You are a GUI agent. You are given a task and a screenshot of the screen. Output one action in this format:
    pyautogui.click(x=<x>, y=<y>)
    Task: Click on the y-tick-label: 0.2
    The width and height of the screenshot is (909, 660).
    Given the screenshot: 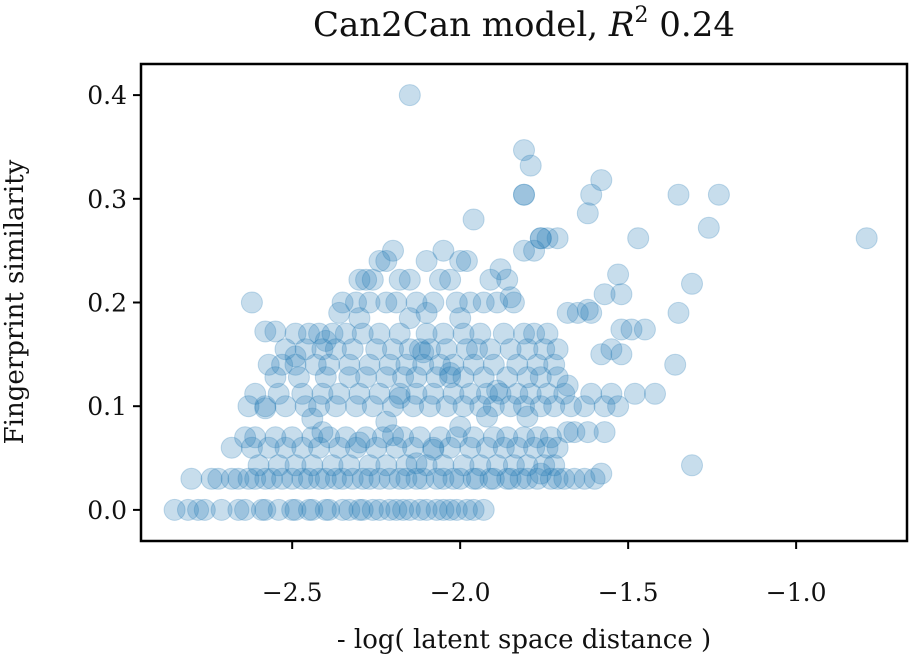 What is the action you would take?
    pyautogui.click(x=107, y=303)
    